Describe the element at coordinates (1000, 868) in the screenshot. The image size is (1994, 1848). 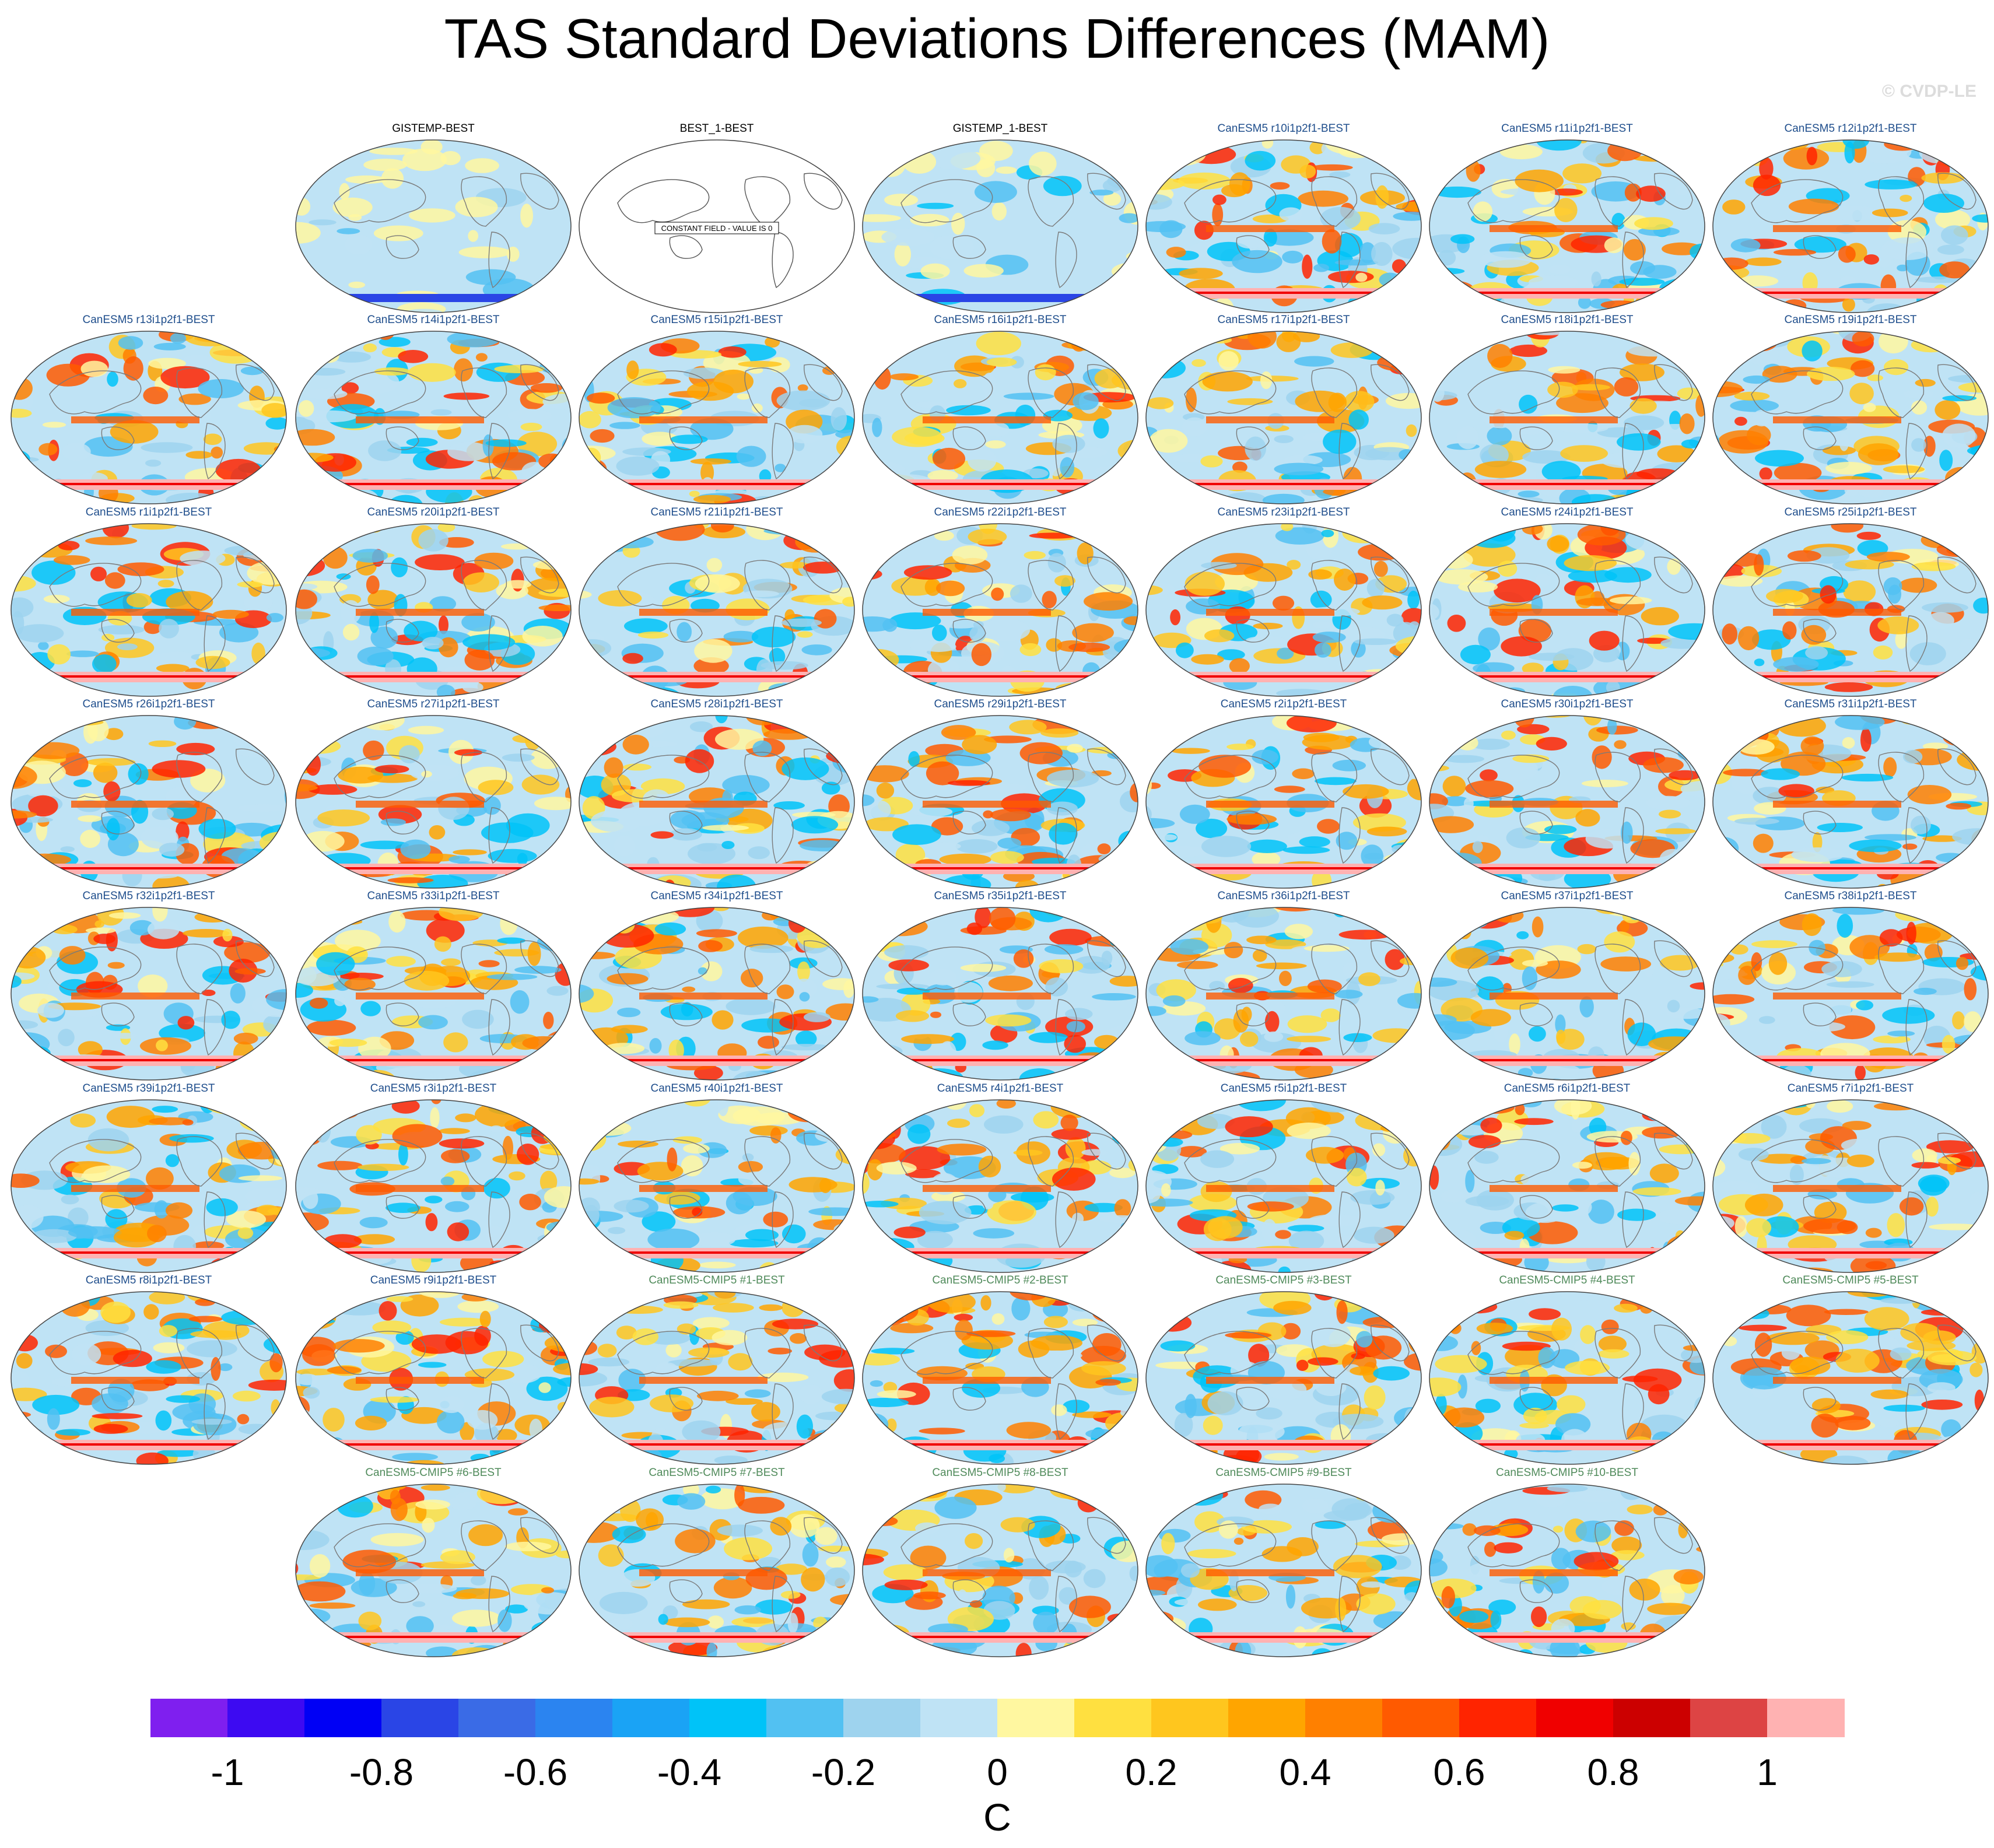
I see `southern-ocean-line` at that location.